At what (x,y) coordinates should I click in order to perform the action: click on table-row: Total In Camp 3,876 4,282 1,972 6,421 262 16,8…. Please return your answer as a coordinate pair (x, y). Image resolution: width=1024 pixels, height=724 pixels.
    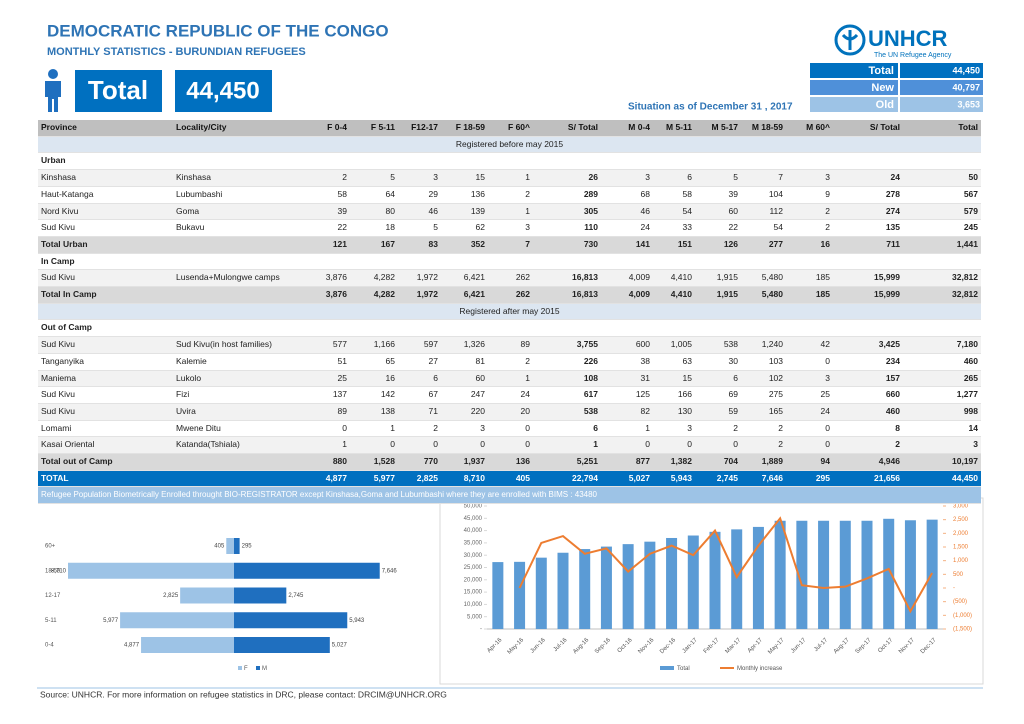
    Looking at the image, I should click on (509, 295).